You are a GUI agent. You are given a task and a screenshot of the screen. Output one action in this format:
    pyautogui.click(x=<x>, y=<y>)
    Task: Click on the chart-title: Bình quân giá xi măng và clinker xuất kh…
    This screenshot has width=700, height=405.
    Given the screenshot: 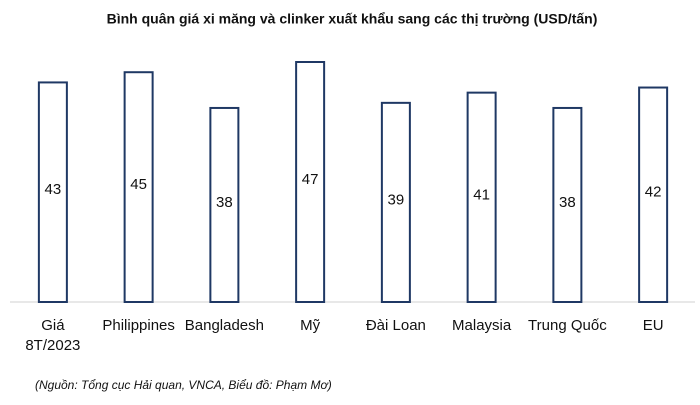 What is the action you would take?
    pyautogui.click(x=352, y=19)
    